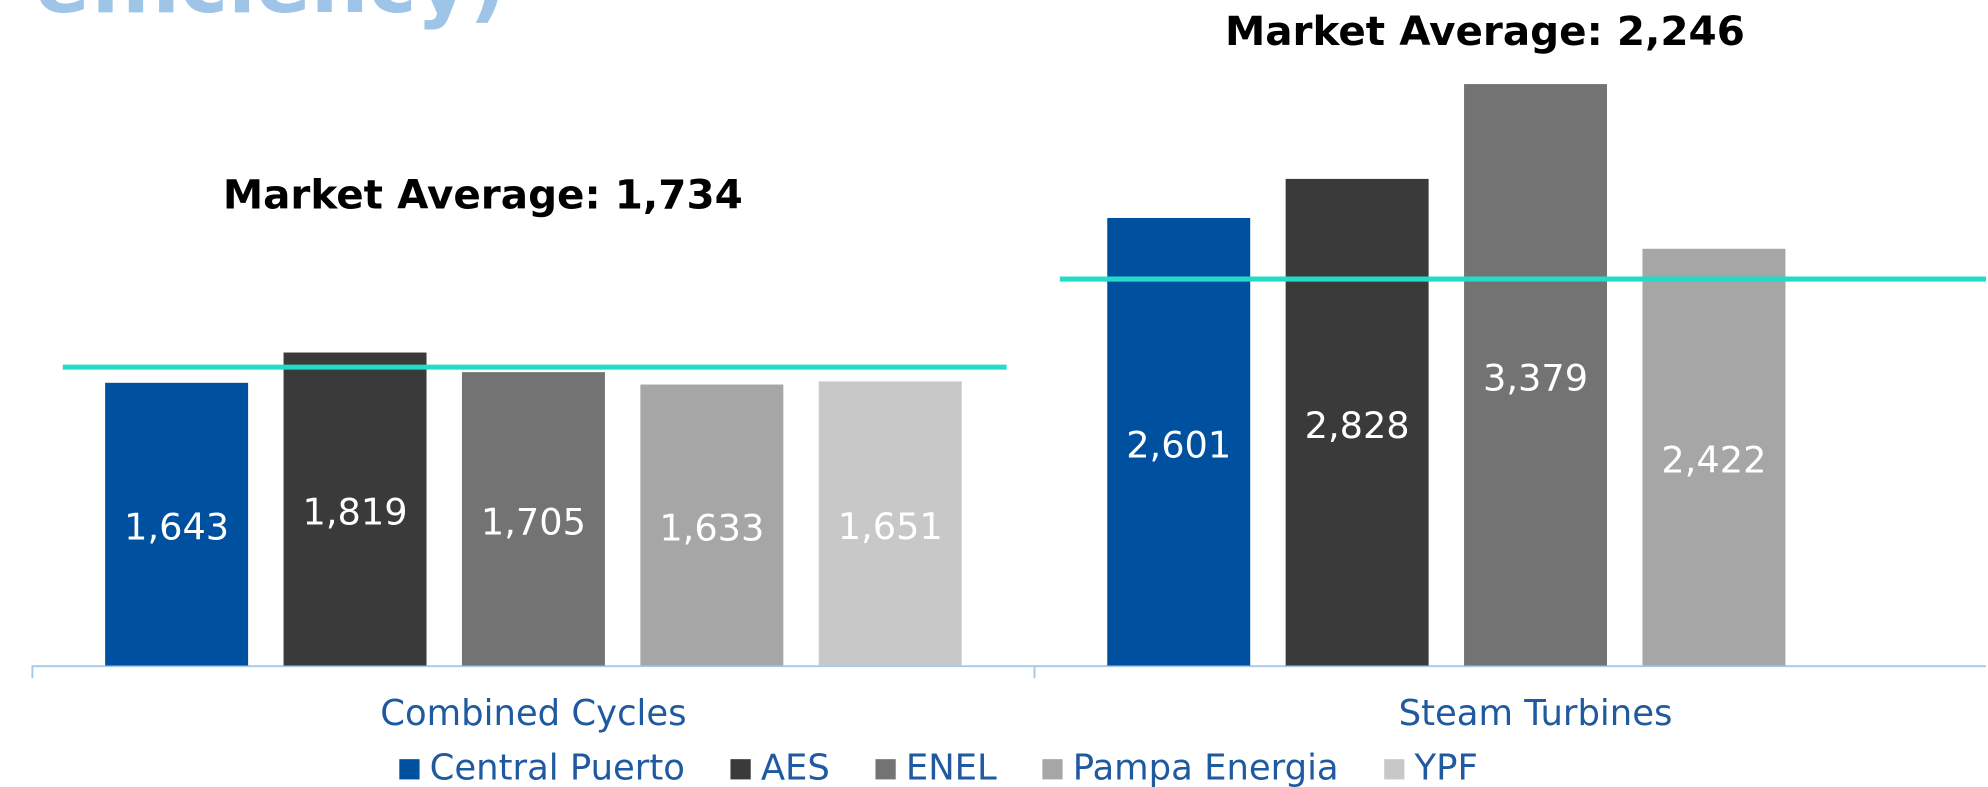  Describe the element at coordinates (270, 16) in the screenshot. I see `chart-title: efficiency)` at that location.